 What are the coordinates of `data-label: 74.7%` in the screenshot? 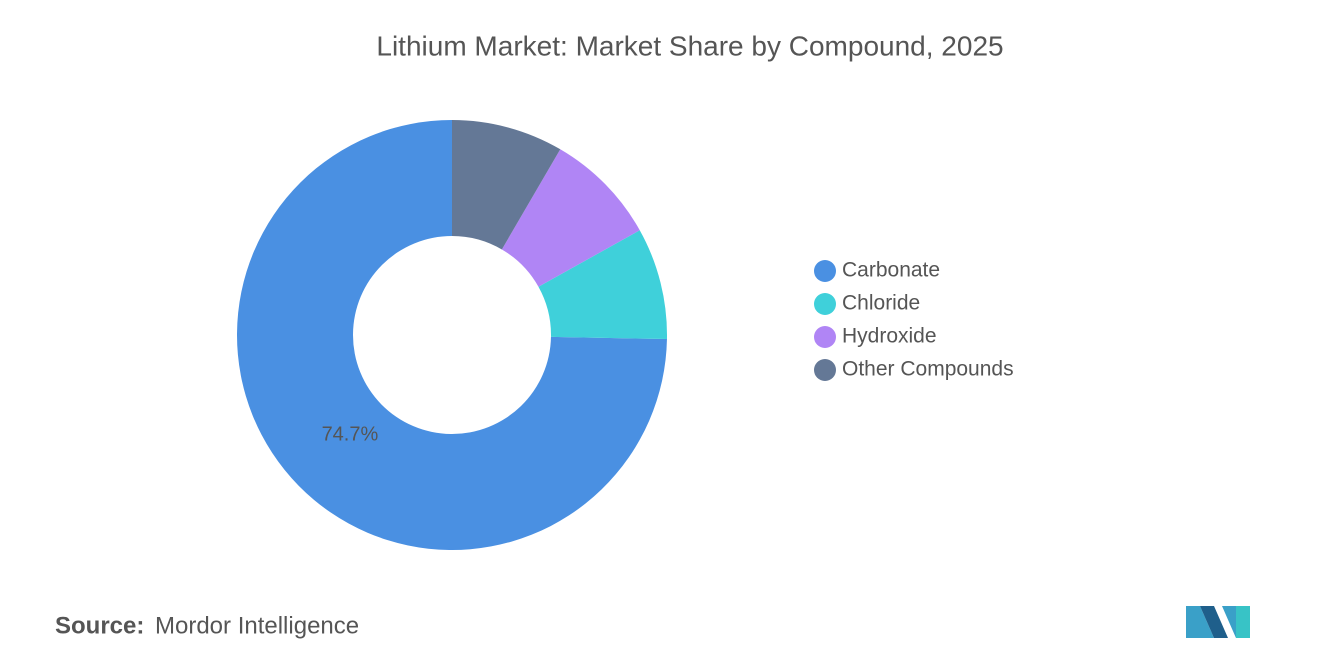 It's located at (350, 434).